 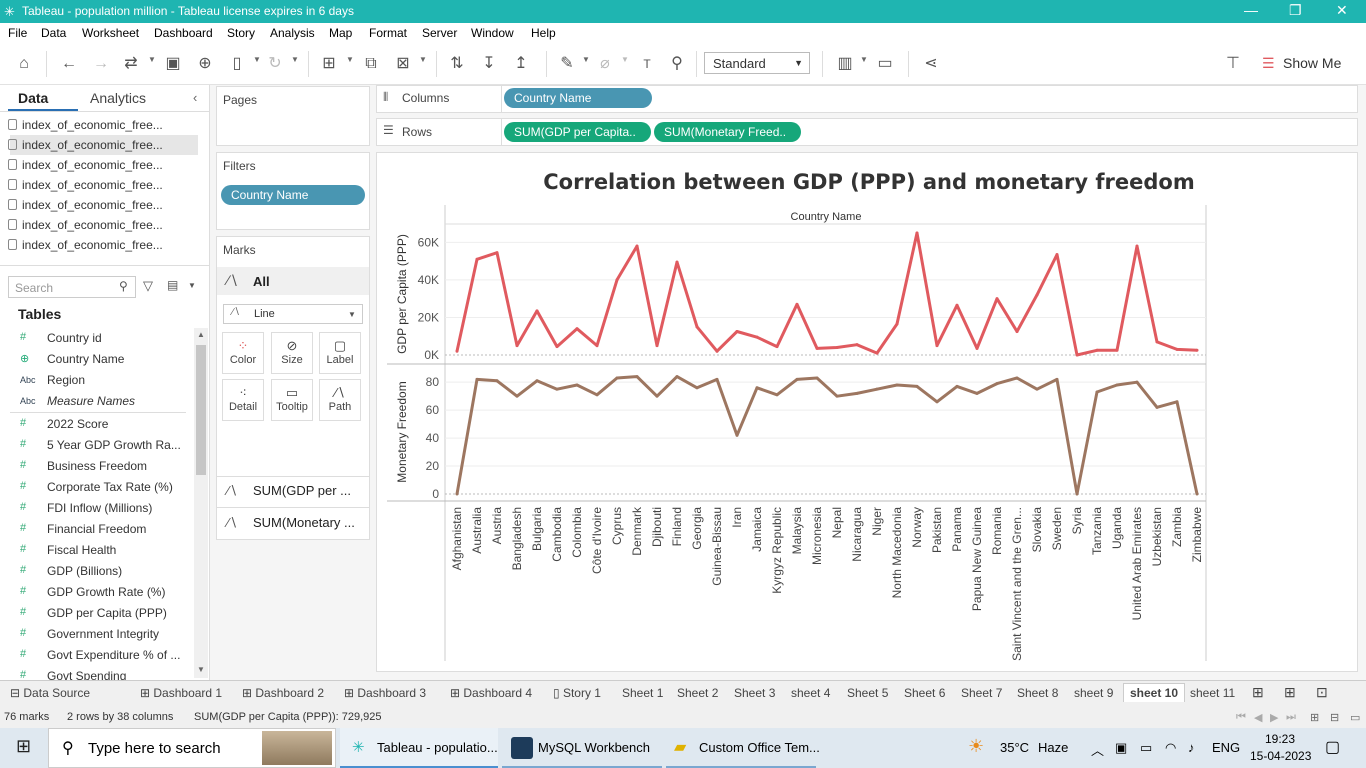 I want to click on menu-data: Data, so click(x=54, y=33).